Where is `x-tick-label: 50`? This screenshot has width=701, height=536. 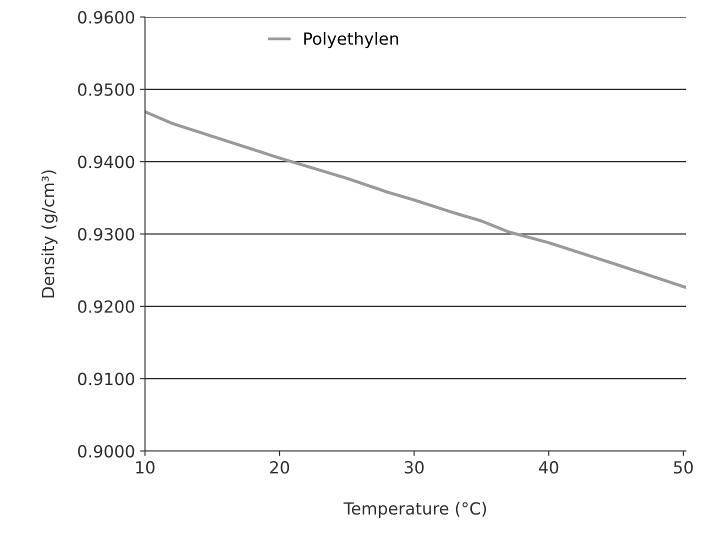
x-tick-label: 50 is located at coordinates (683, 467).